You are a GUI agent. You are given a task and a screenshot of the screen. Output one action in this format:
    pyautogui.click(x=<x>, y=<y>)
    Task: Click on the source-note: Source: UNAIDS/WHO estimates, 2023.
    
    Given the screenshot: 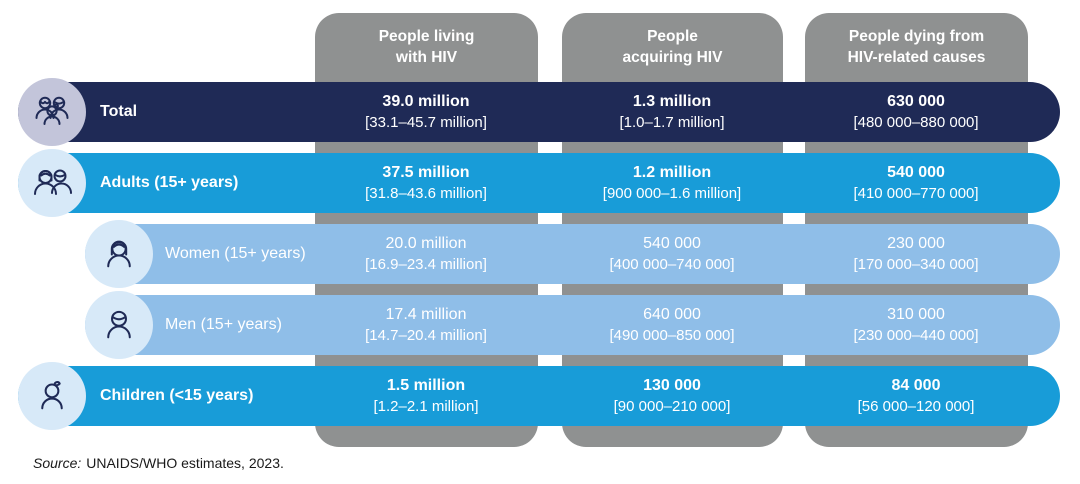 What is the action you would take?
    pyautogui.click(x=158, y=463)
    